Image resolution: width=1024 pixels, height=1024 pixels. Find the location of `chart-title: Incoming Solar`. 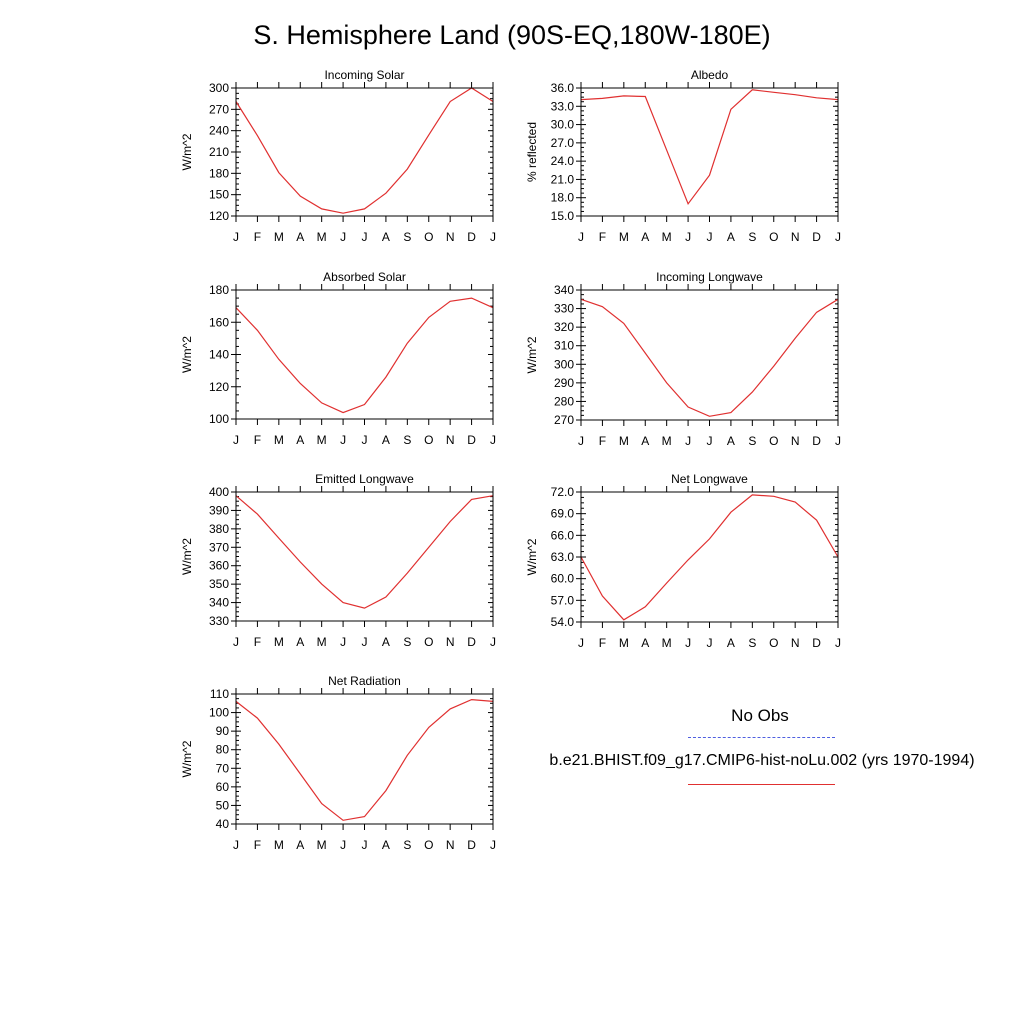

chart-title: Incoming Solar is located at coordinates (364, 75).